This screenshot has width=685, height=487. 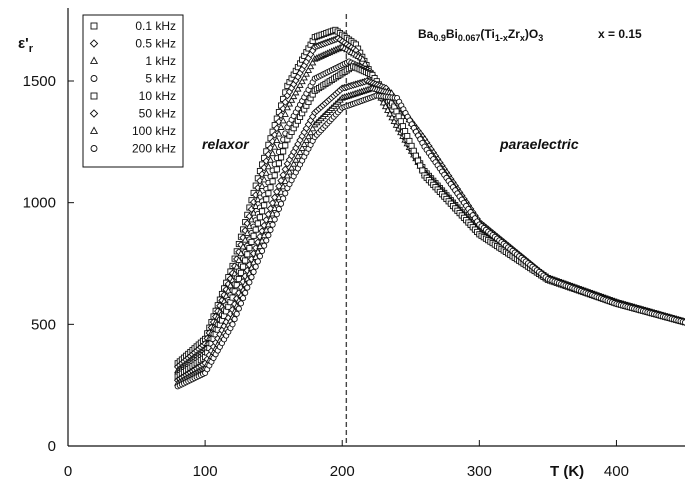 What do you see at coordinates (226, 144) in the screenshot?
I see `annotation-relaxor: relaxor` at bounding box center [226, 144].